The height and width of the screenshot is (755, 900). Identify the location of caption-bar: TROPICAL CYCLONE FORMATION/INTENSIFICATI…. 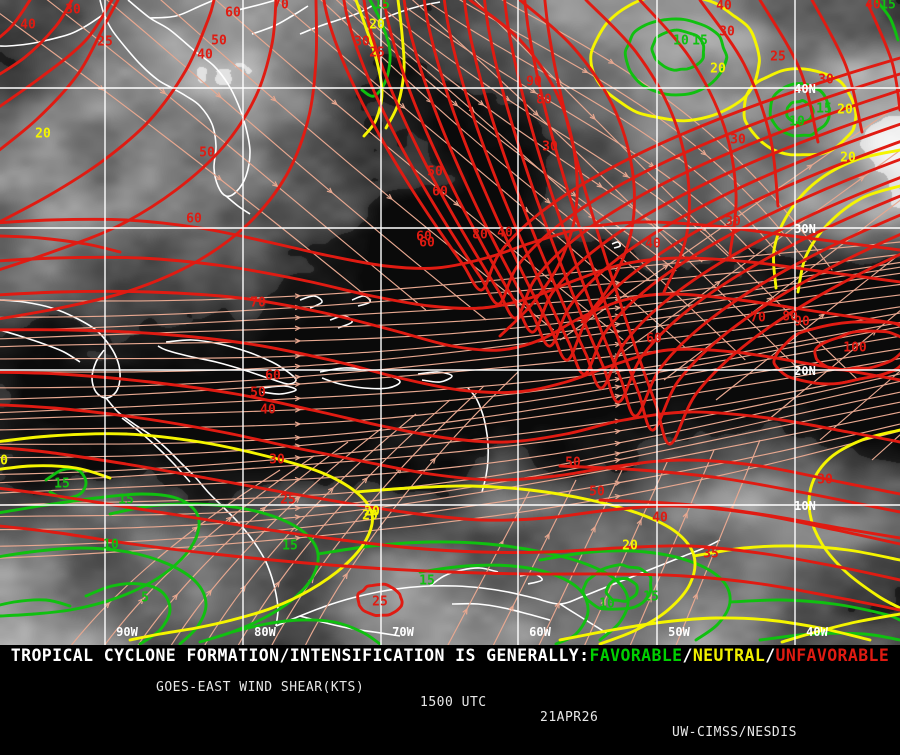
(450, 662).